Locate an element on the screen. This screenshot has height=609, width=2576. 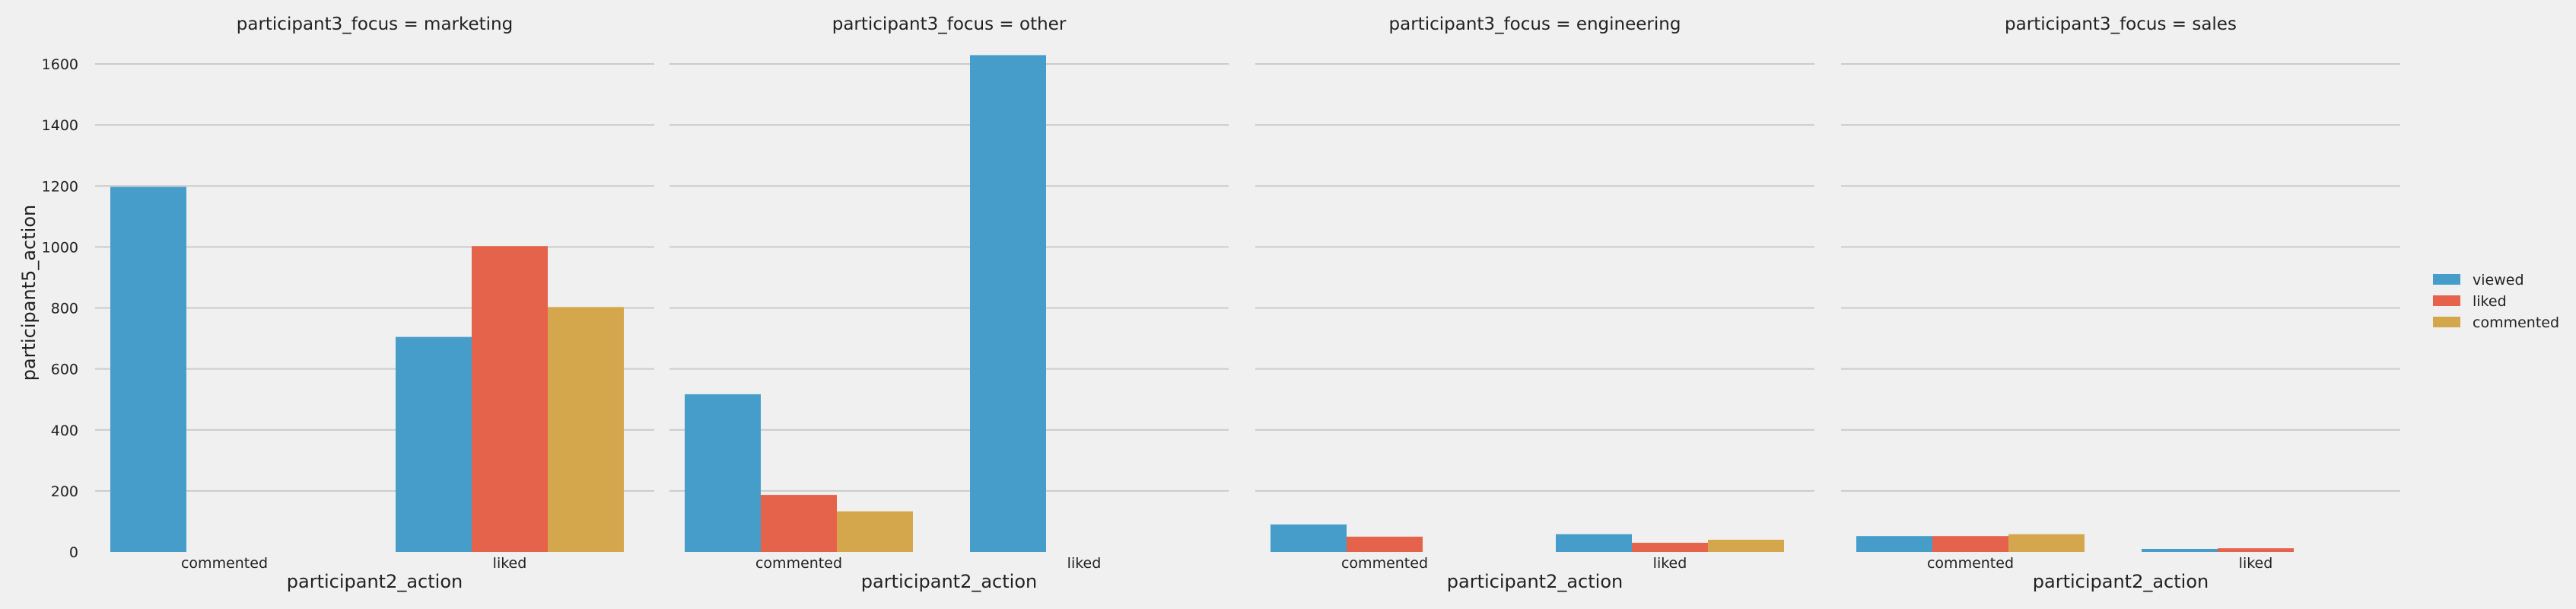
y-tick-label: 1600 is located at coordinates (60, 64).